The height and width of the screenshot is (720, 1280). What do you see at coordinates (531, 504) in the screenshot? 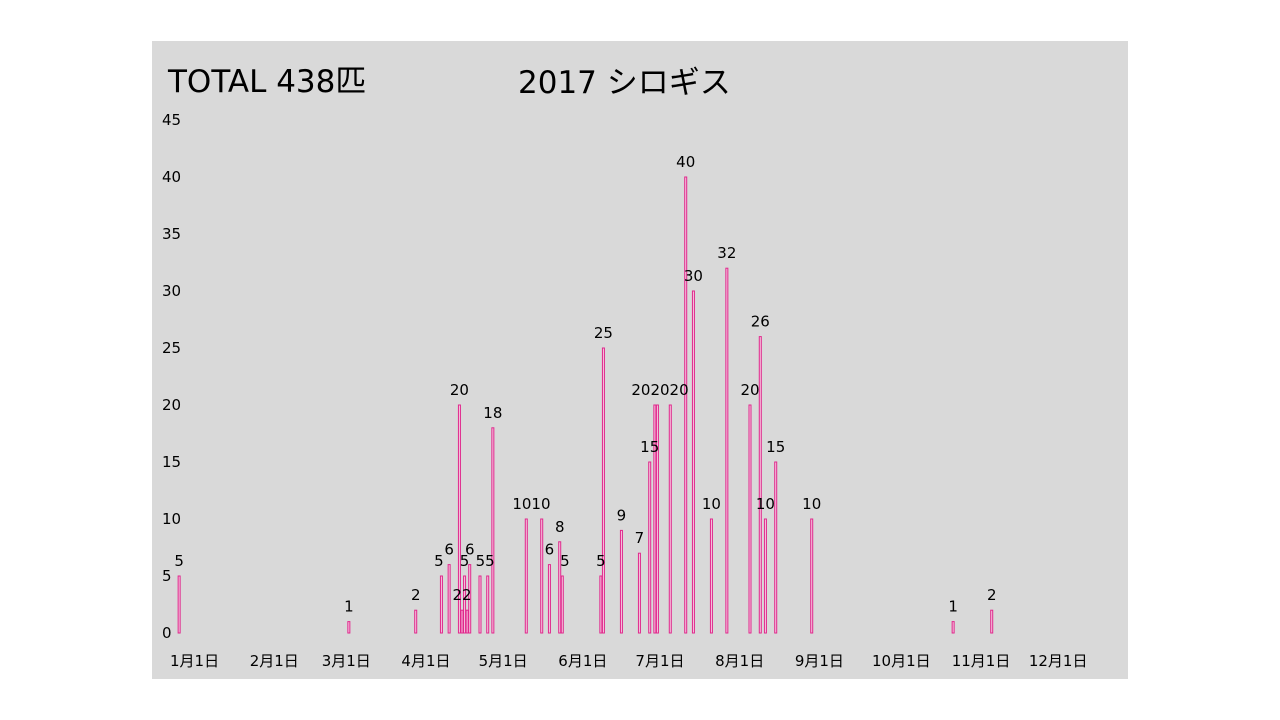
I see `data-label: 1010` at bounding box center [531, 504].